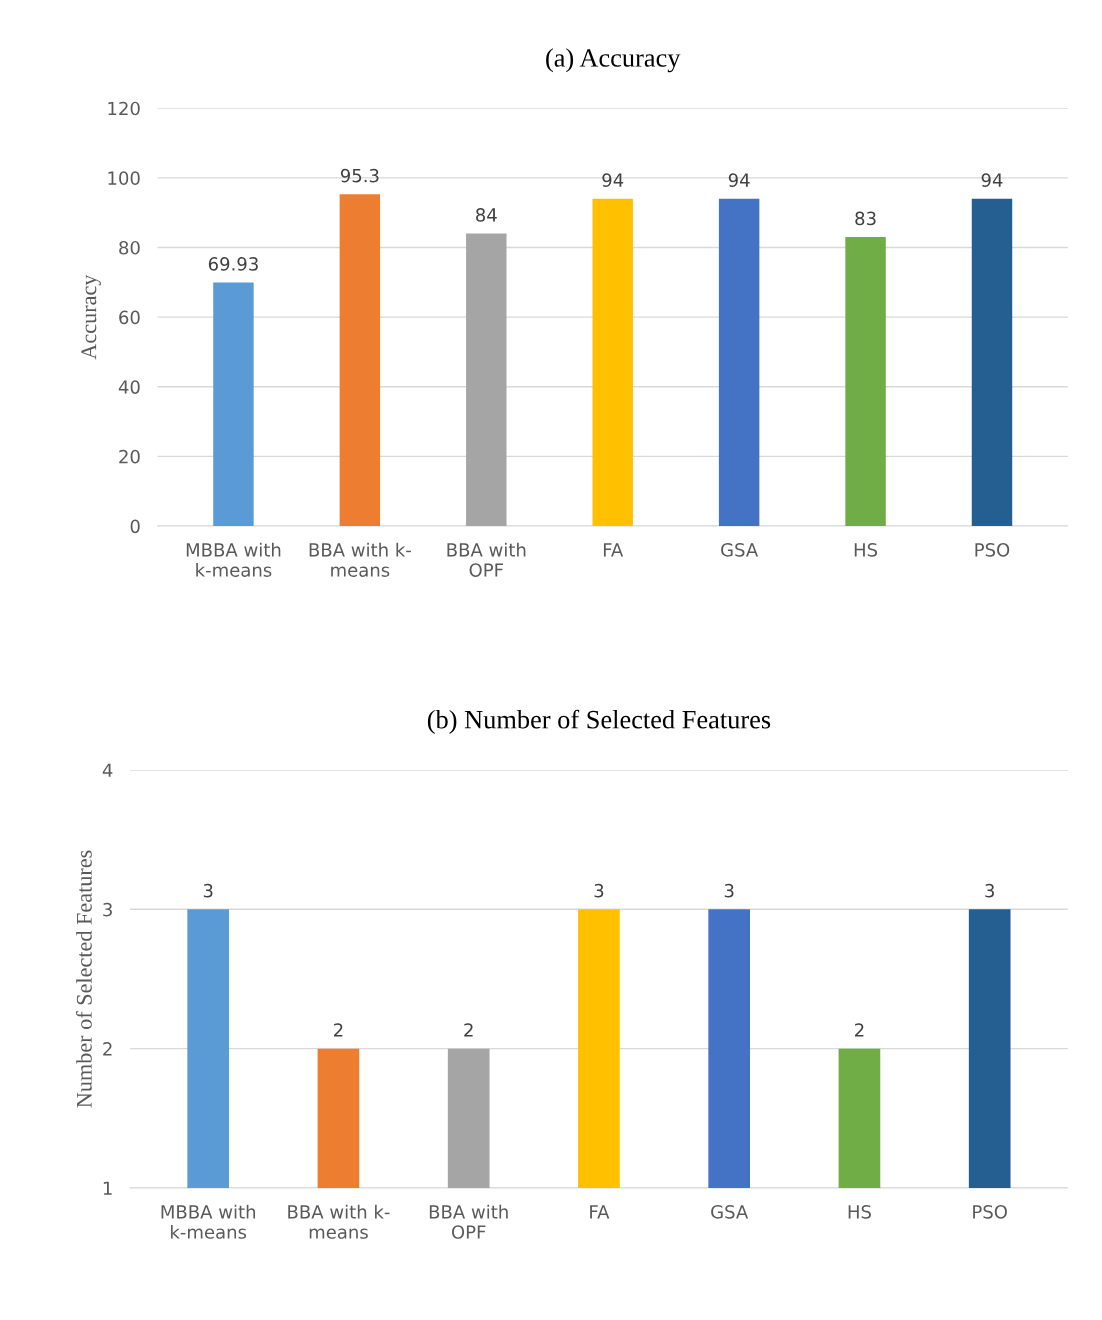  Describe the element at coordinates (107, 909) in the screenshot. I see `y-tick-label: 3` at that location.